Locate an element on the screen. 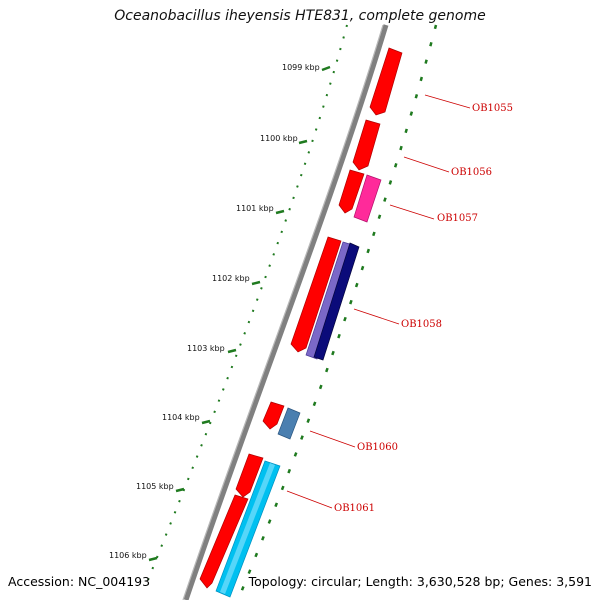 The image size is (600, 600). cds-steel is located at coordinates (289, 423).